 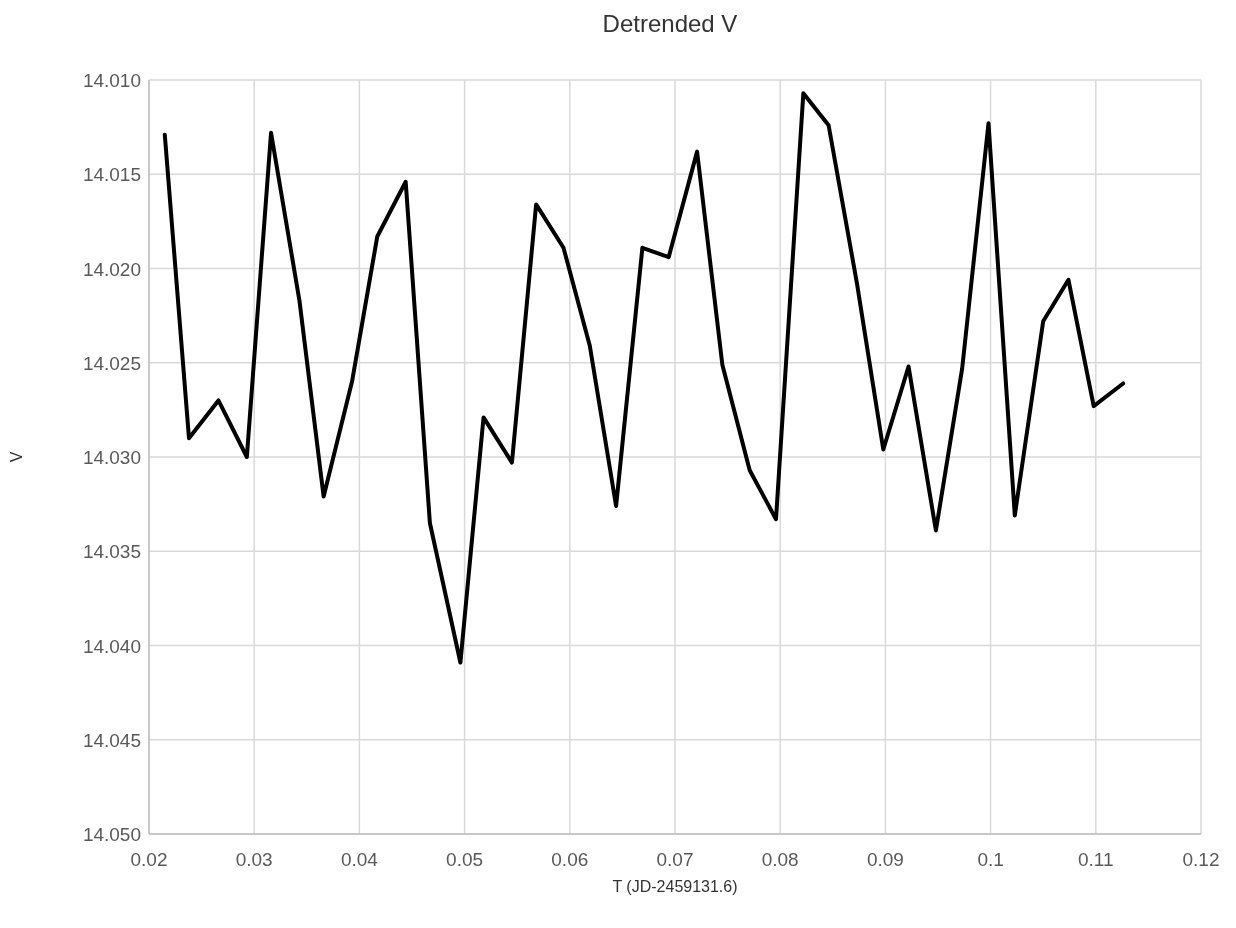 What do you see at coordinates (1201, 859) in the screenshot?
I see `x-tick-label: 0.12` at bounding box center [1201, 859].